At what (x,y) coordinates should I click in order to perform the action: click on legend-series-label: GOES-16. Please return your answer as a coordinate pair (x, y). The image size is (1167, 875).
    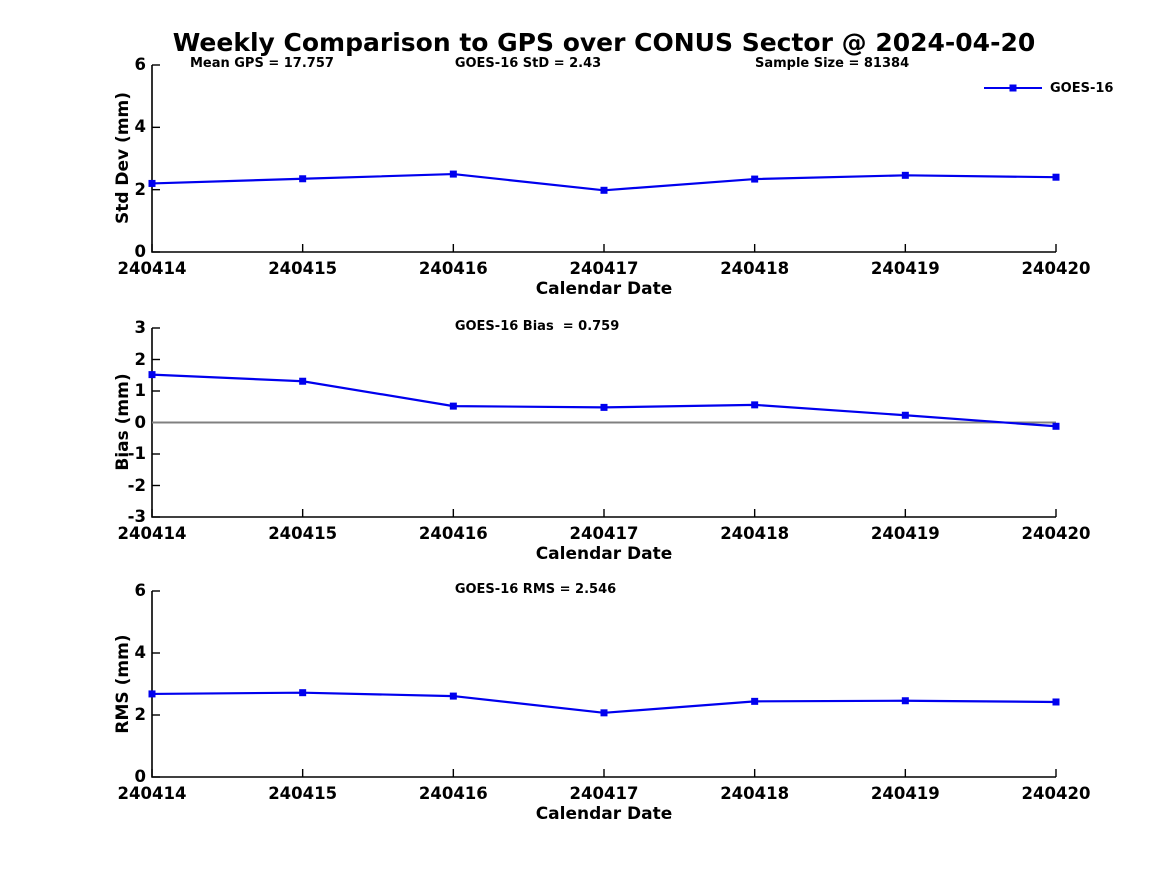
    Looking at the image, I should click on (1082, 88).